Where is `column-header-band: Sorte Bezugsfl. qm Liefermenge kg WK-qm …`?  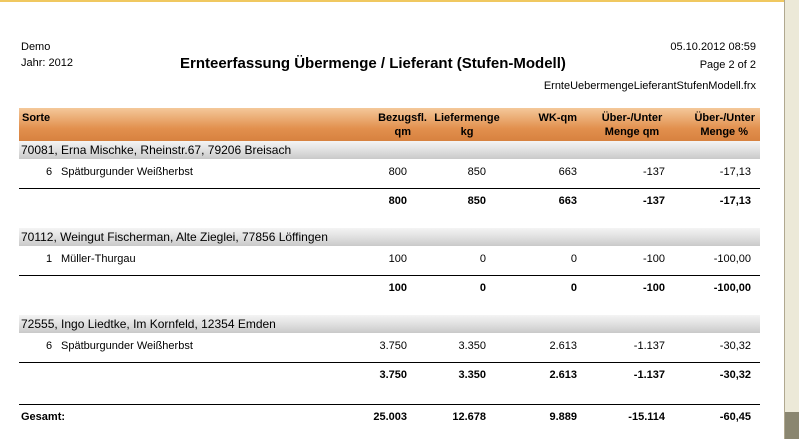
column-header-band: Sorte Bezugsfl. qm Liefermenge kg WK-qm … is located at coordinates (389, 125).